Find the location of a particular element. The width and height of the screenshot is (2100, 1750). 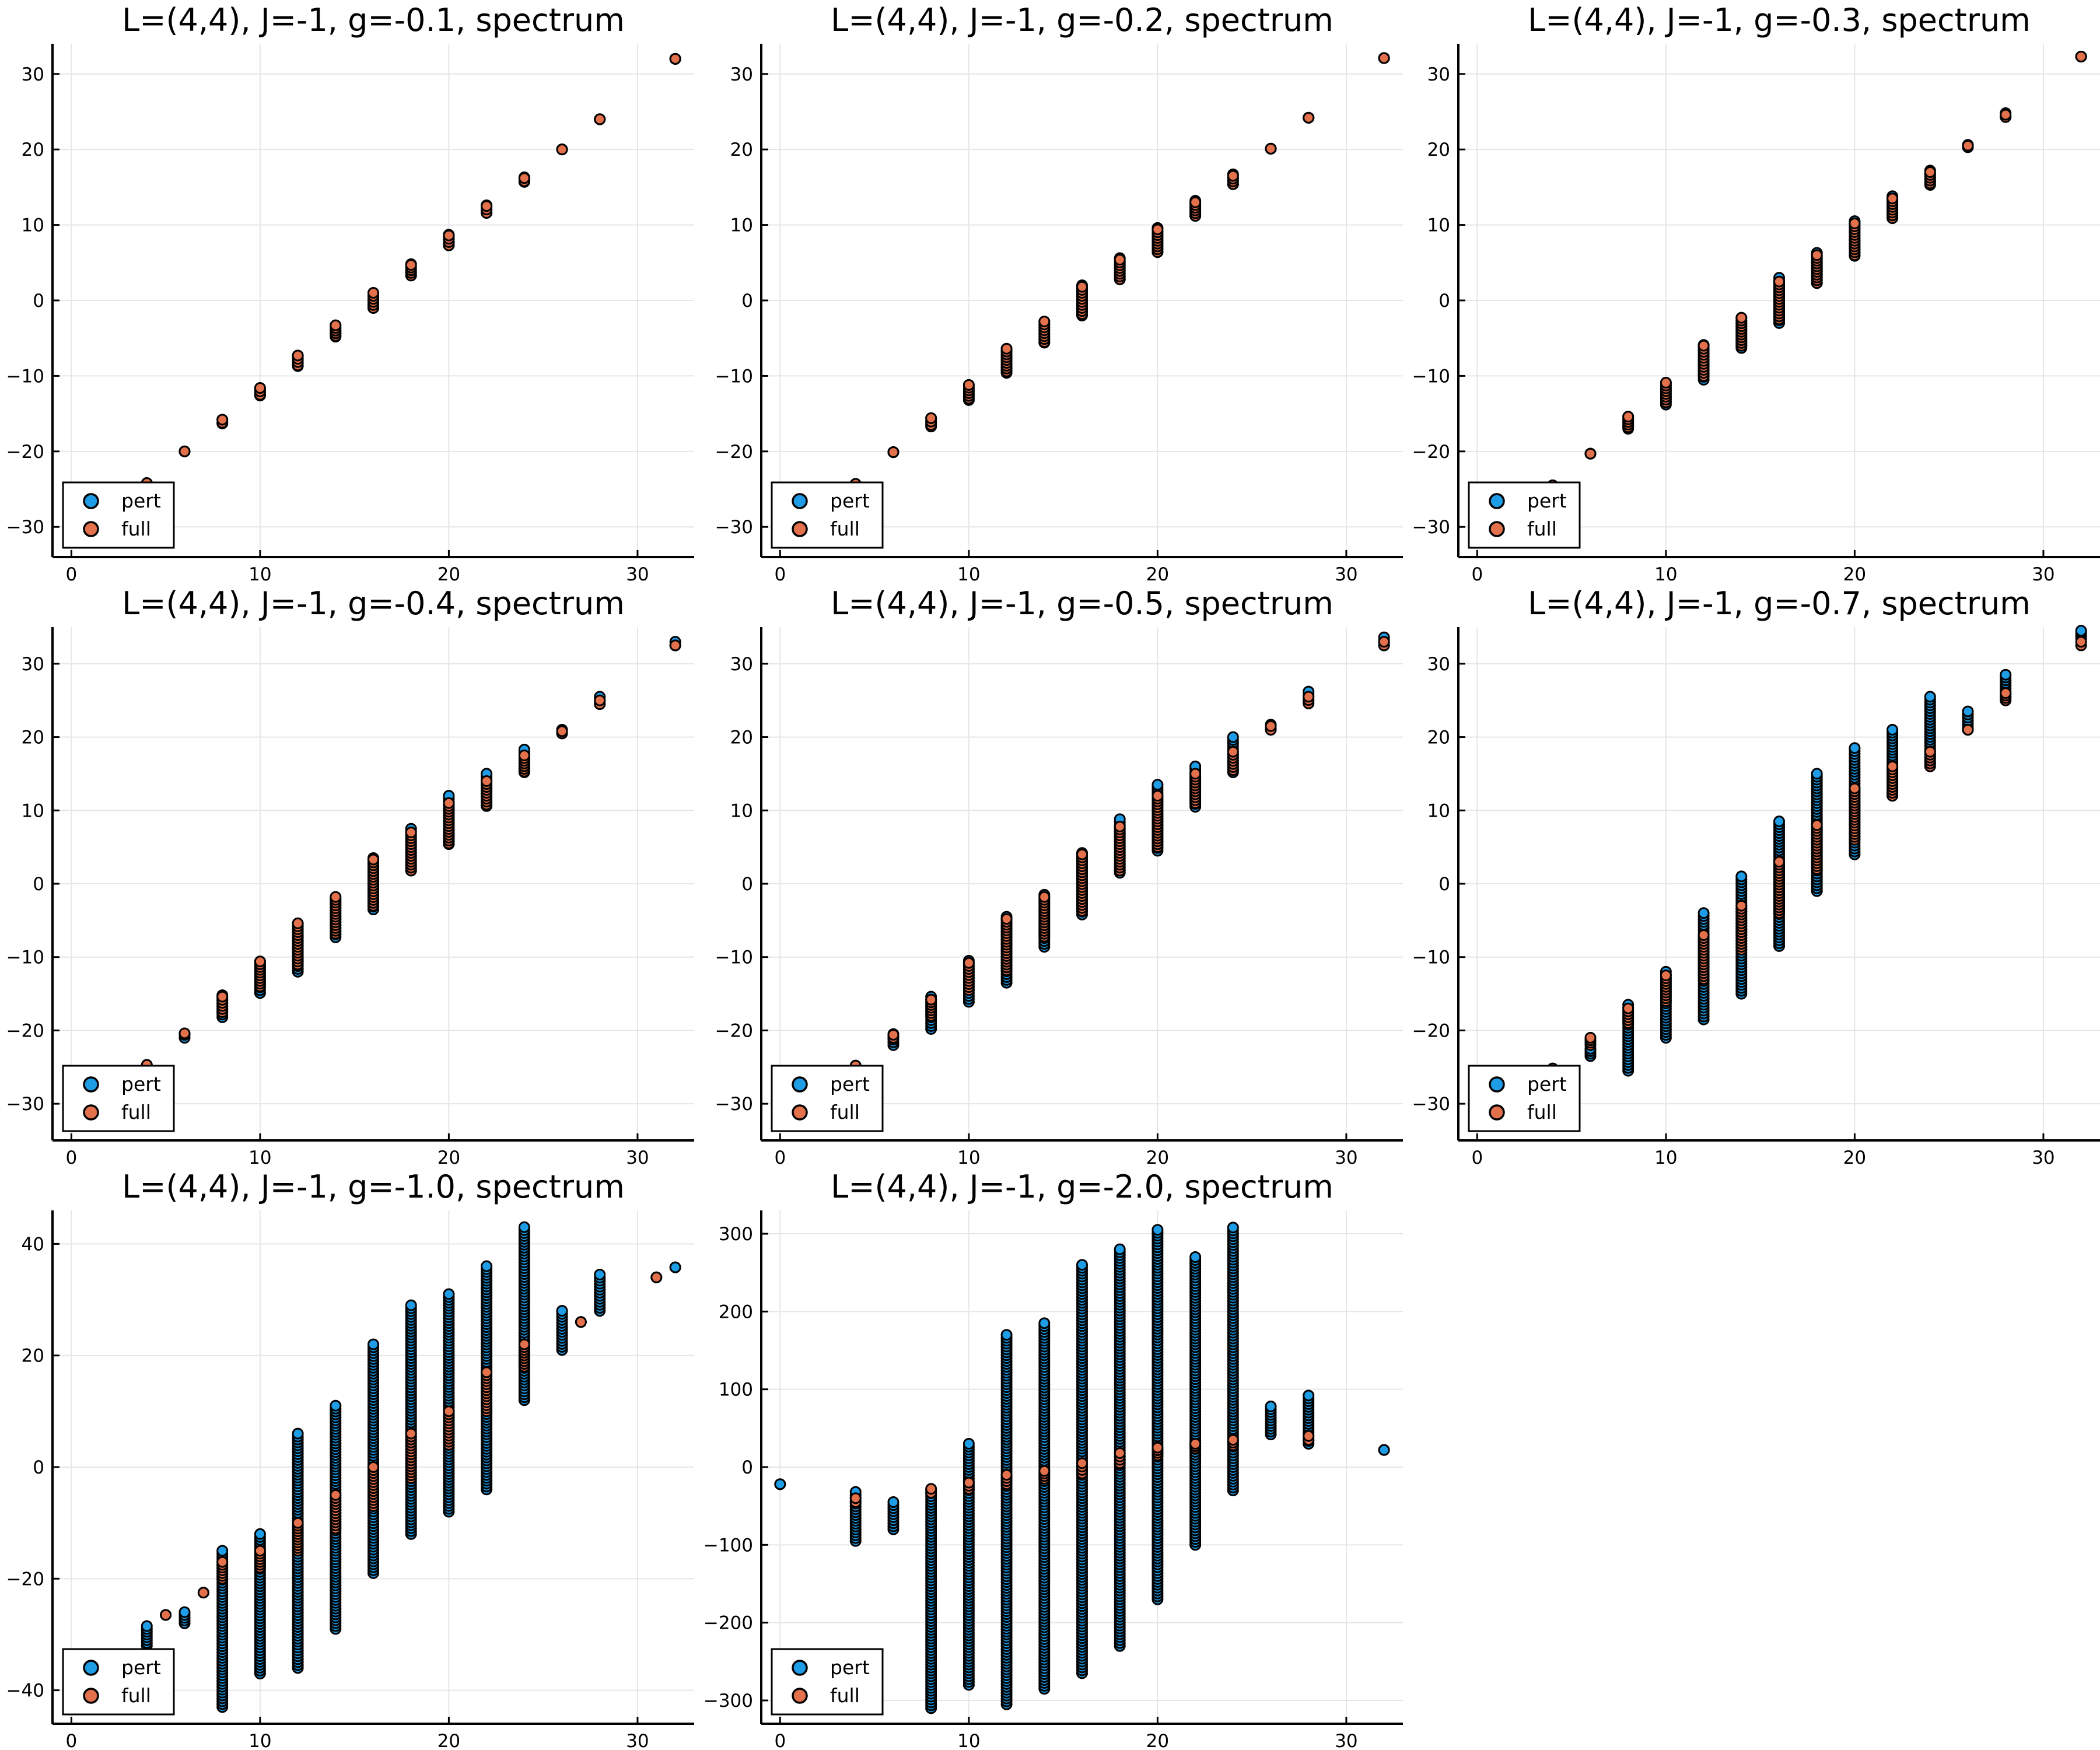

y-tick-label: −10 is located at coordinates (734, 377).